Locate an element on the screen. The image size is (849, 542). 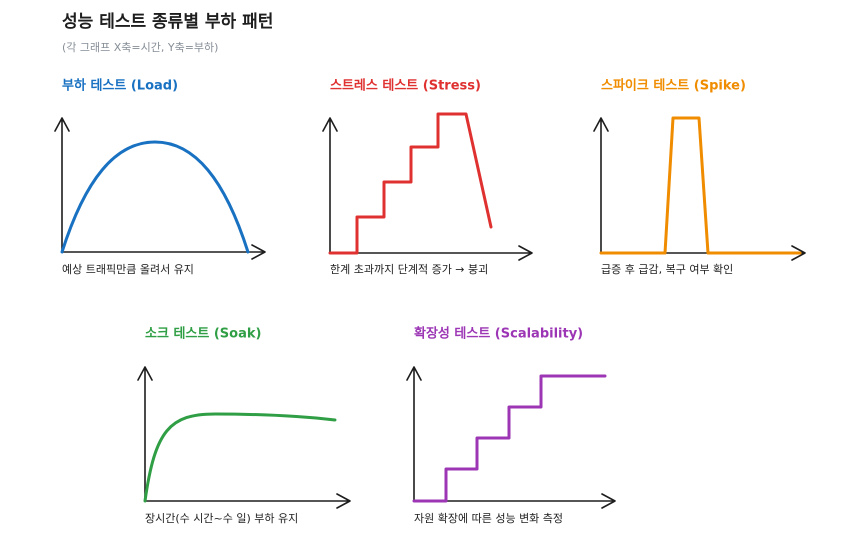
panel-stress: 스트레스 테스트 (Stress) 한계 초과까지 단계적 증가 → 붕괴 is located at coordinates (427, 177).